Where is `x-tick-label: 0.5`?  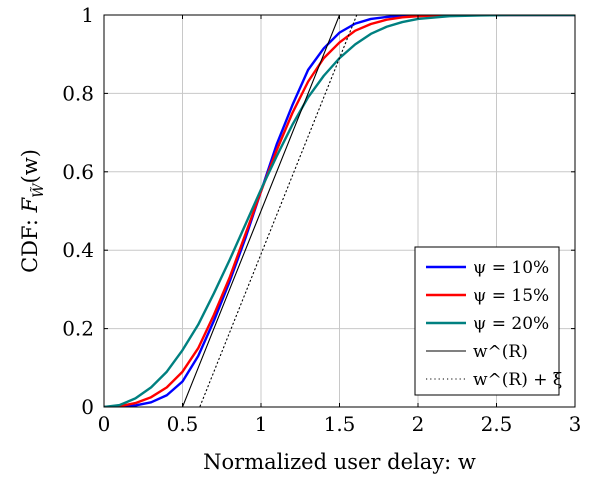
x-tick-label: 0.5 is located at coordinates (183, 424).